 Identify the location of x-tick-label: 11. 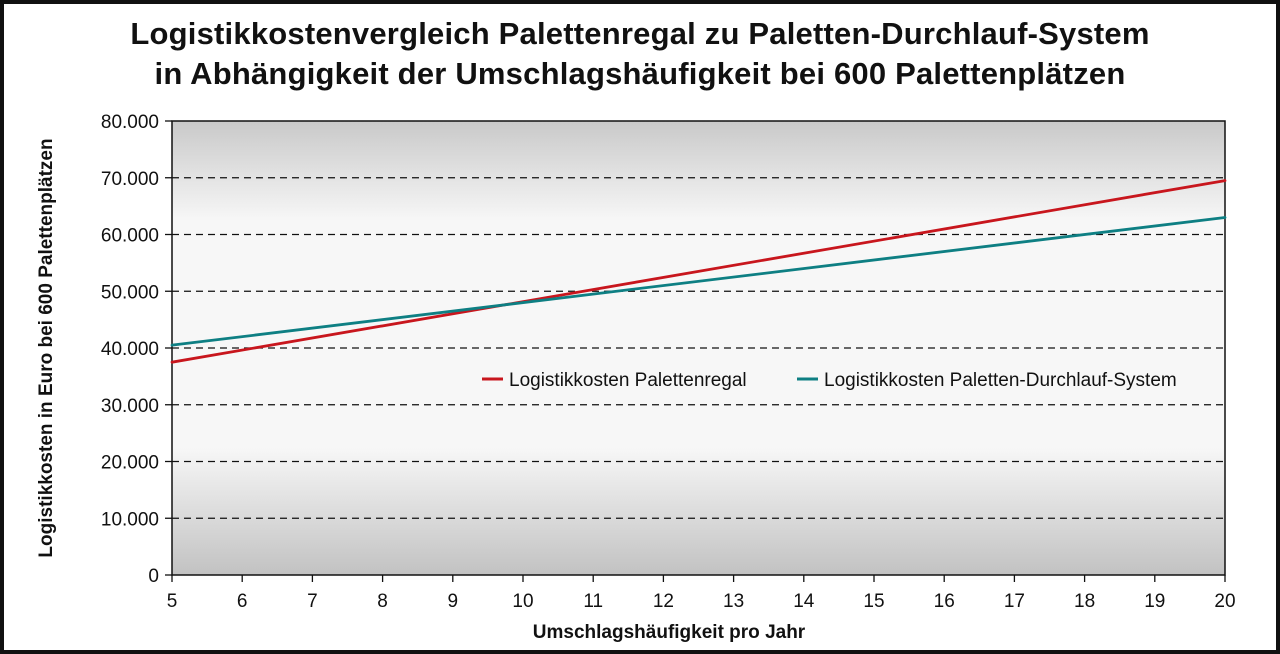
(593, 601).